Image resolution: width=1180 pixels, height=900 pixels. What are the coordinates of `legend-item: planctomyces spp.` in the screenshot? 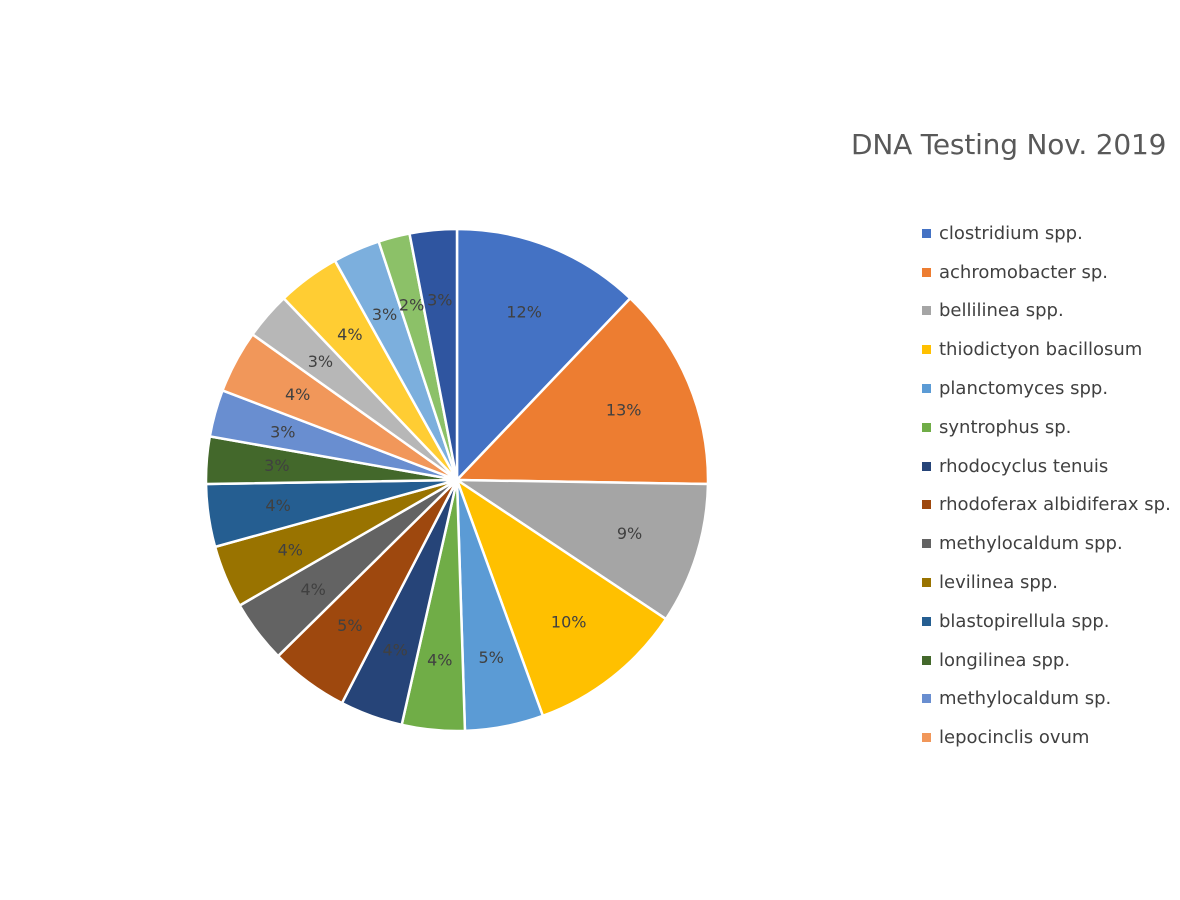 It's located at (1046, 388).